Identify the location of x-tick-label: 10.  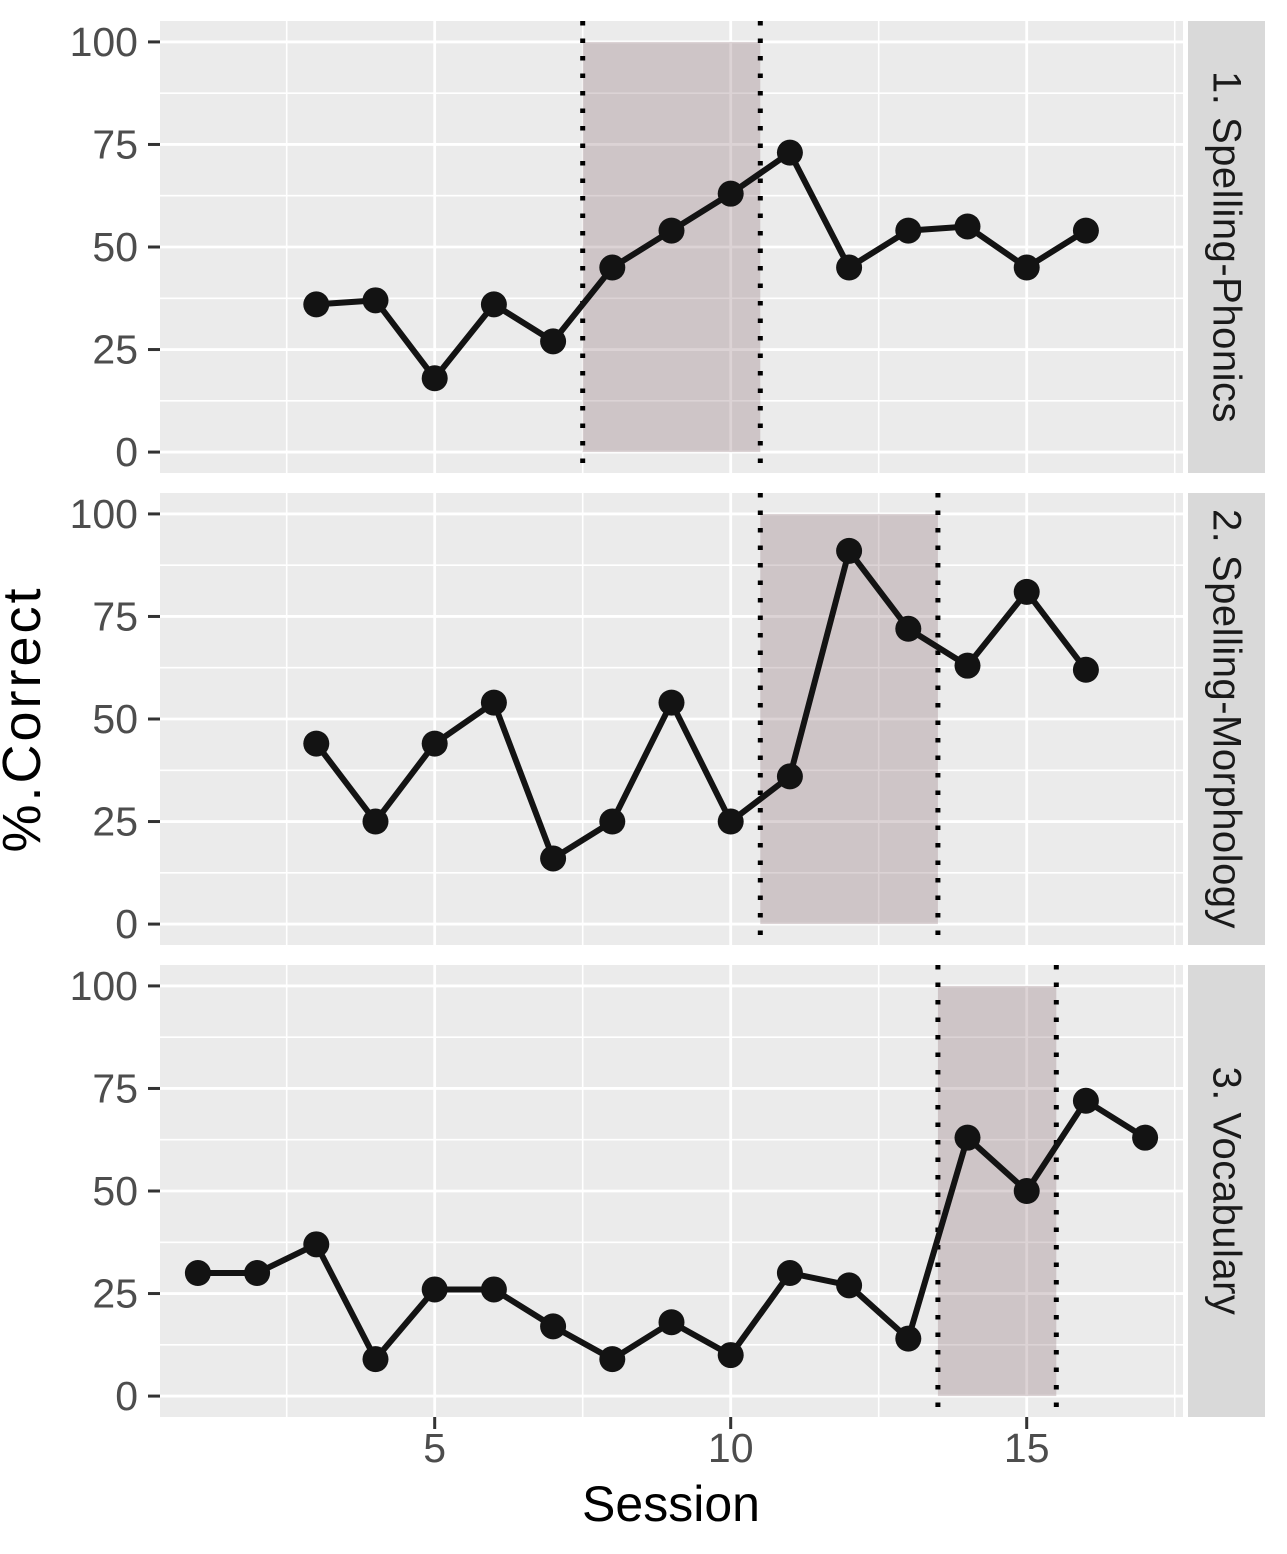
(731, 1448).